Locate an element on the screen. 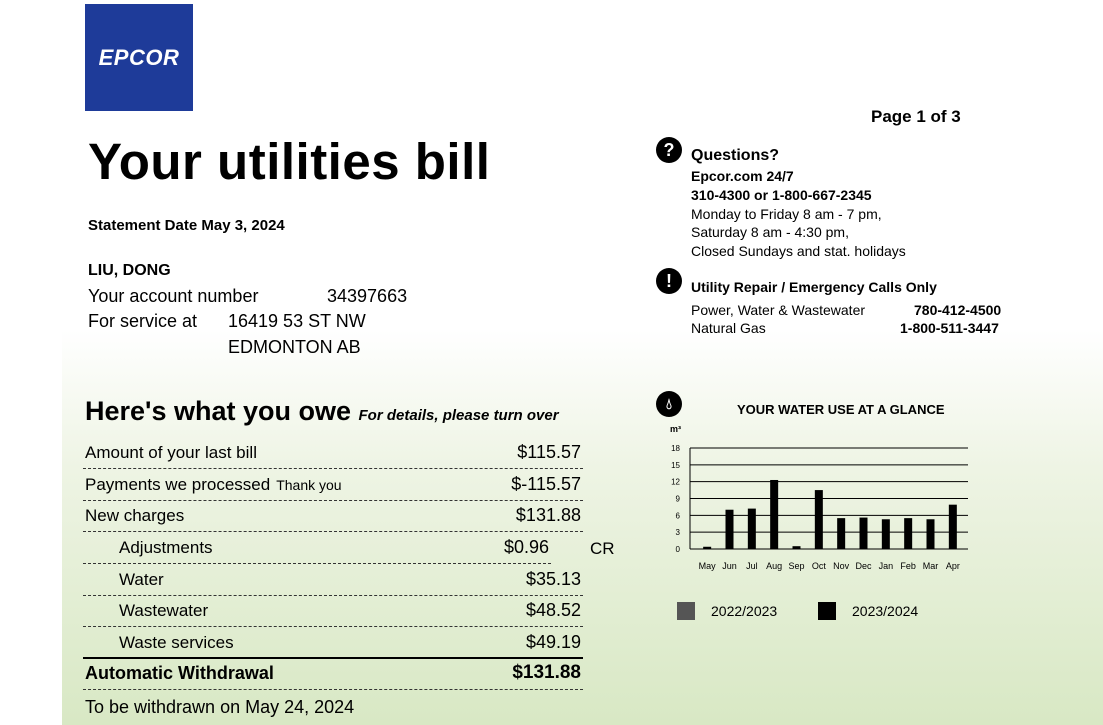 The height and width of the screenshot is (725, 1103). row-label: Waste services is located at coordinates (176, 642).